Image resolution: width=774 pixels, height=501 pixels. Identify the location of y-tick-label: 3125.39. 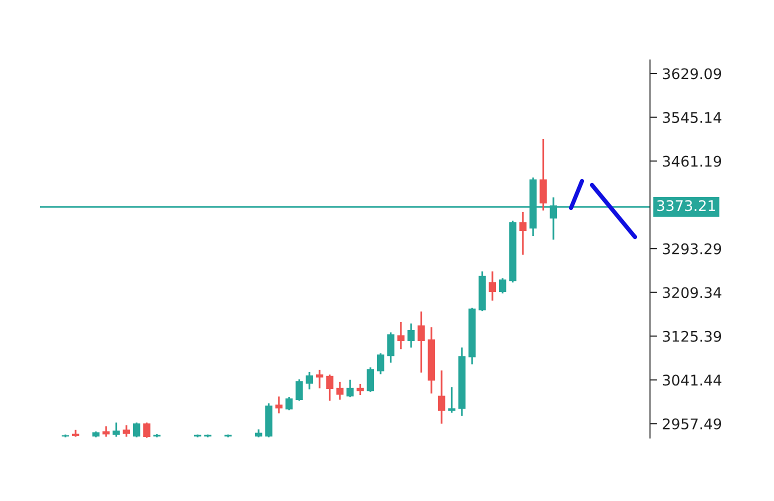
(692, 336).